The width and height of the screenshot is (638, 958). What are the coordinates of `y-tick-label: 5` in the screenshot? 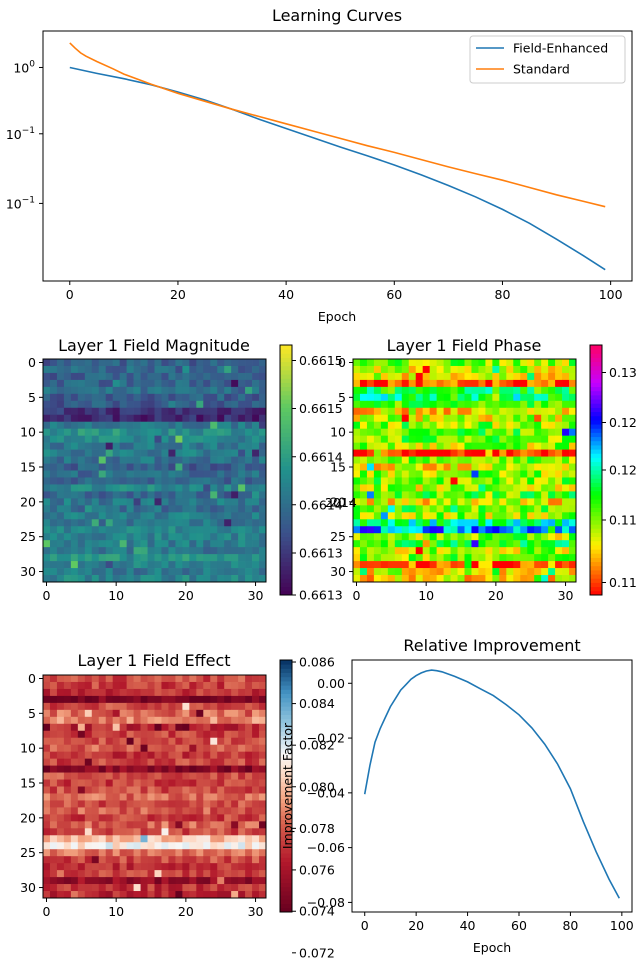 It's located at (342, 397).